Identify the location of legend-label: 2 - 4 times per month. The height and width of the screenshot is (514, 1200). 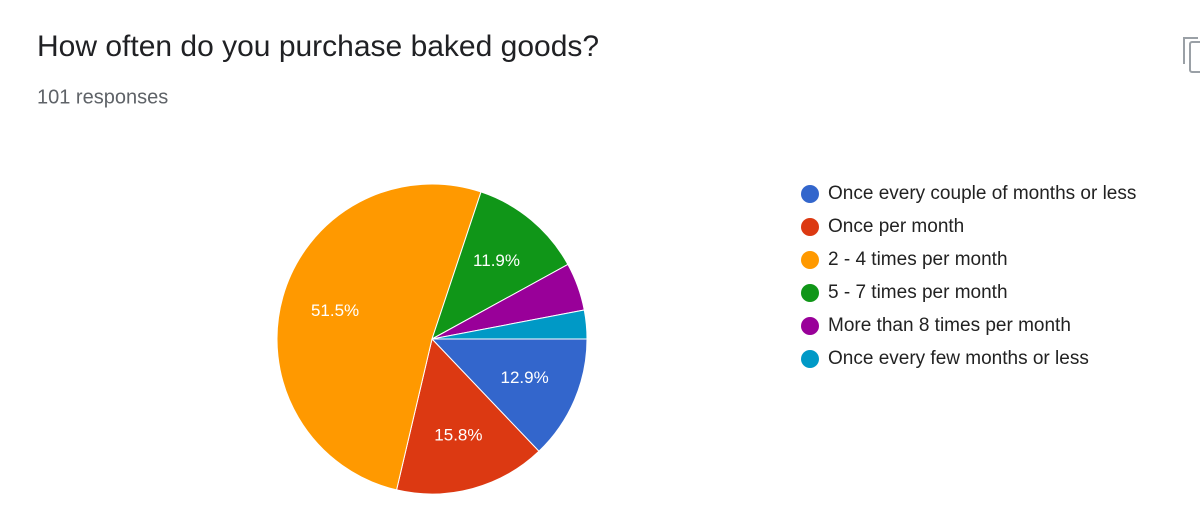
(918, 259).